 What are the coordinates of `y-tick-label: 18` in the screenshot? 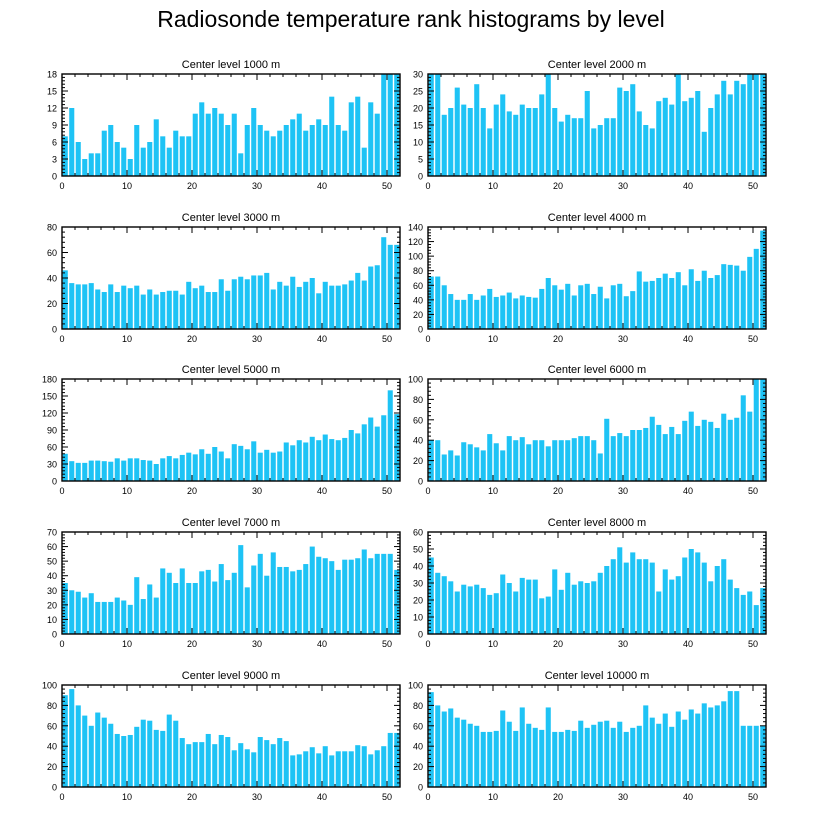 It's located at (52, 75).